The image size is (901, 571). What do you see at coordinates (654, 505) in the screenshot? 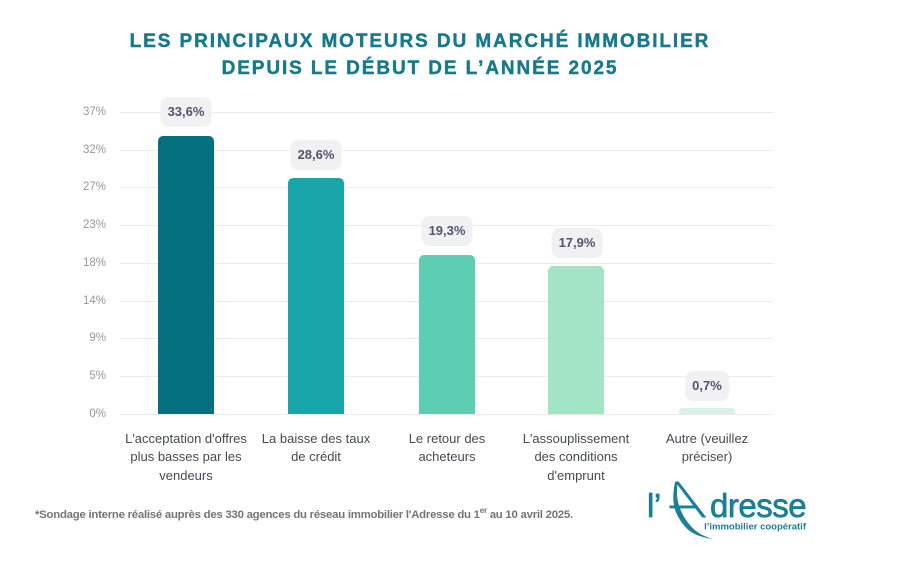
I see `svg-text: l’` at bounding box center [654, 505].